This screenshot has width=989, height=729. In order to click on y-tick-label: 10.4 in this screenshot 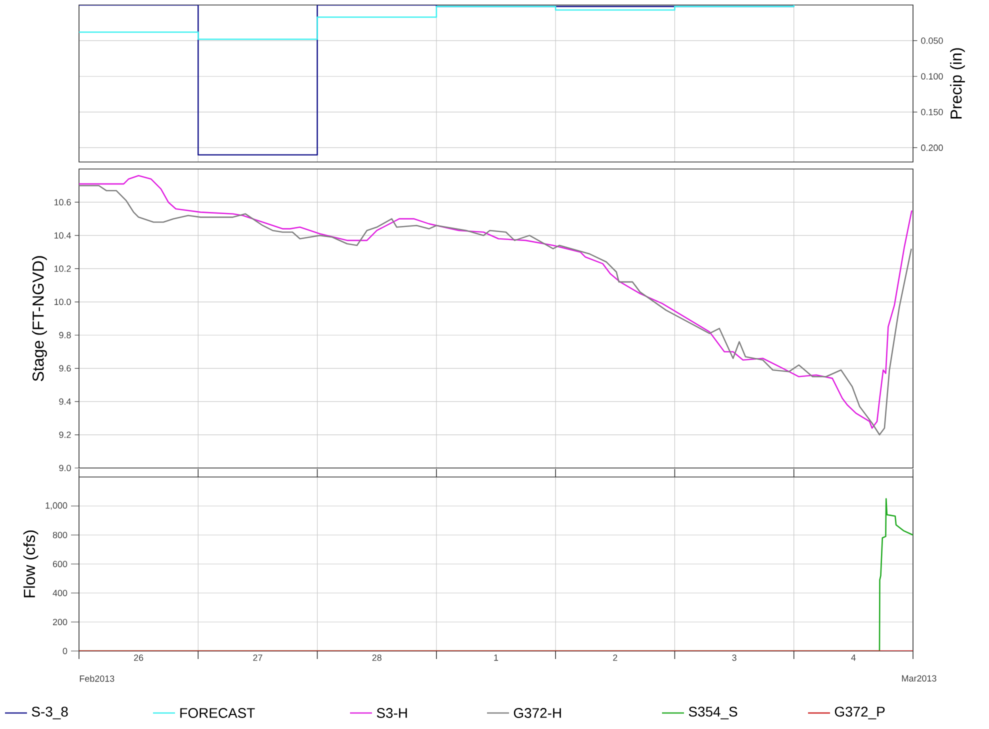, I will do `click(62, 235)`.